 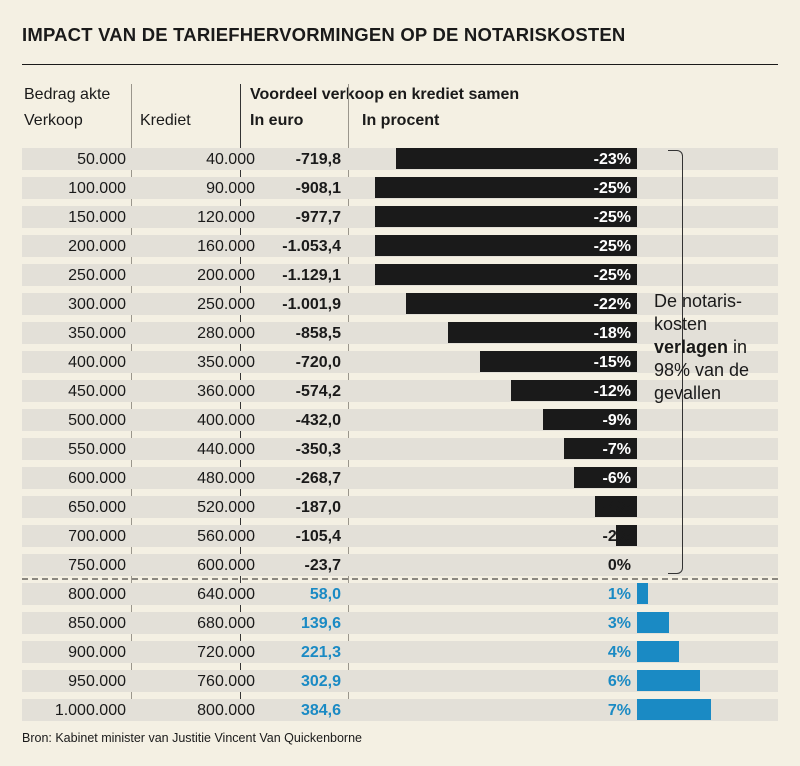 What do you see at coordinates (226, 333) in the screenshot?
I see `cell-krediet: 280.000` at bounding box center [226, 333].